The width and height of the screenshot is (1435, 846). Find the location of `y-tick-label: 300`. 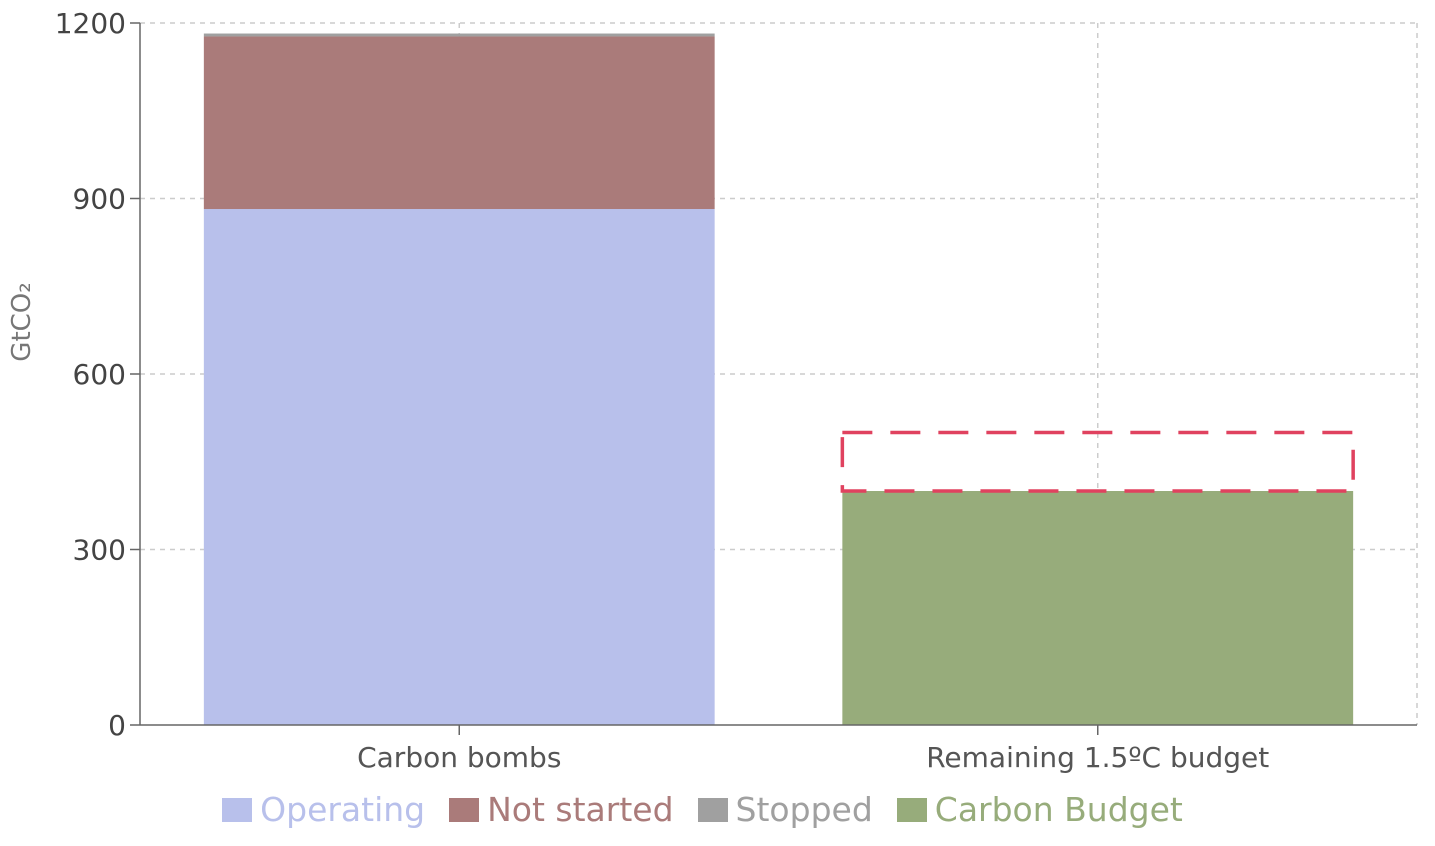

y-tick-label: 300 is located at coordinates (99, 550).